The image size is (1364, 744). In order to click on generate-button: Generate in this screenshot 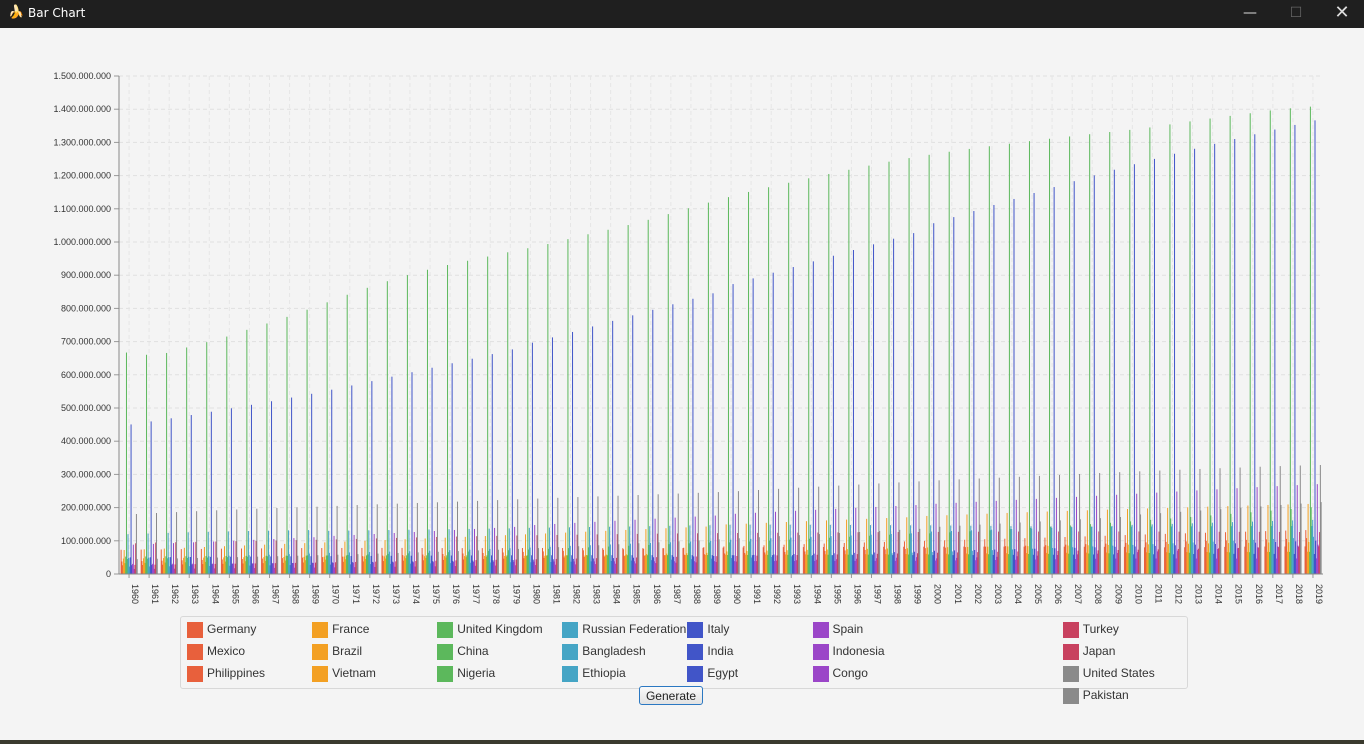, I will do `click(671, 695)`.